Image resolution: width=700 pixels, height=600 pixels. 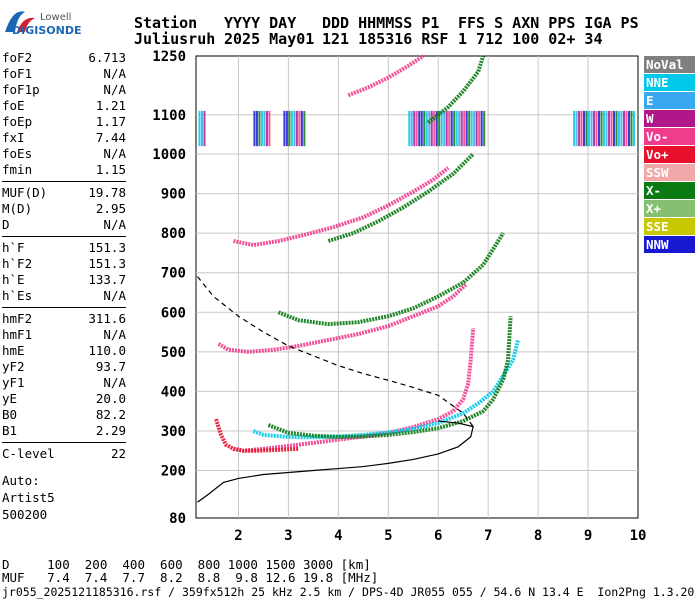 I want to click on param-row: hmF1 N/A, so click(x=64, y=335).